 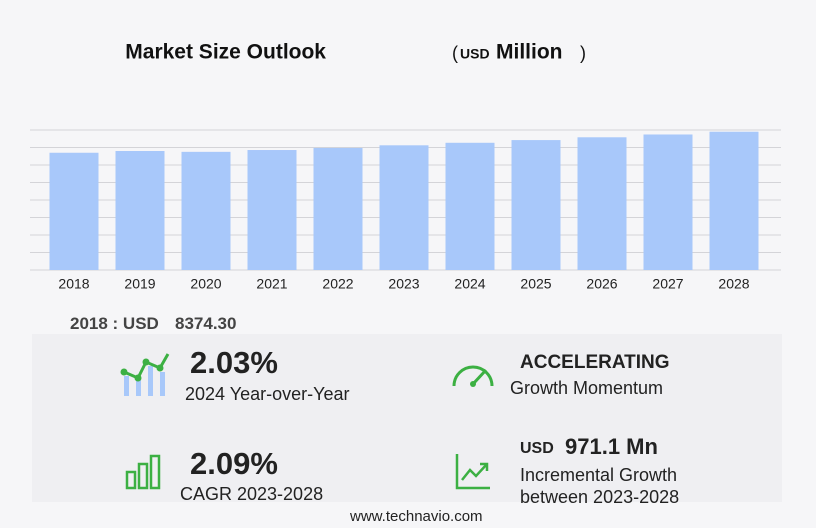 What do you see at coordinates (667, 284) in the screenshot?
I see `x-tick-label: 2027` at bounding box center [667, 284].